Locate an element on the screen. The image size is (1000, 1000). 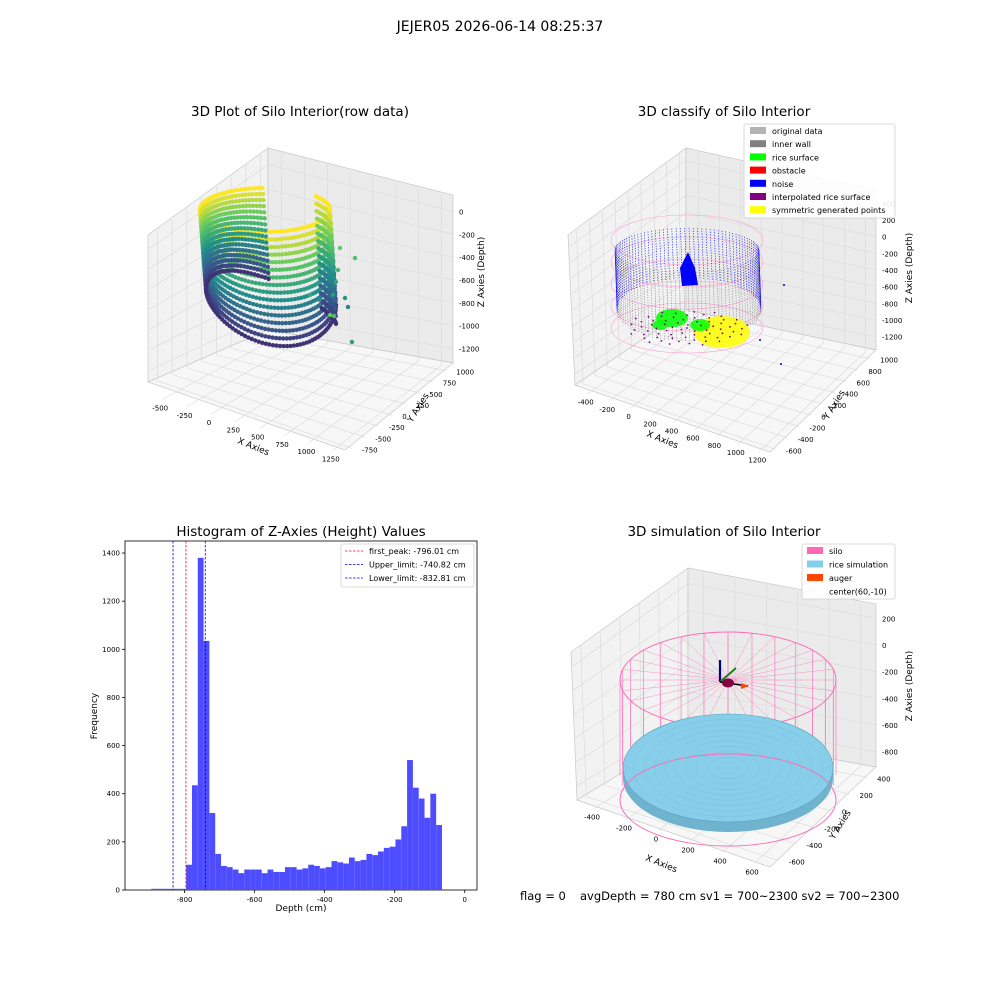
histogram-x-axis-label: Depth (cm) is located at coordinates (300, 909).